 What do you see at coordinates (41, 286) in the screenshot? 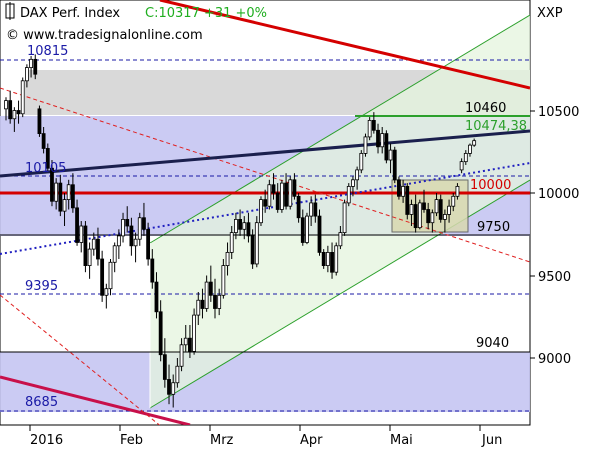
I see `level-label: 9395` at bounding box center [41, 286].